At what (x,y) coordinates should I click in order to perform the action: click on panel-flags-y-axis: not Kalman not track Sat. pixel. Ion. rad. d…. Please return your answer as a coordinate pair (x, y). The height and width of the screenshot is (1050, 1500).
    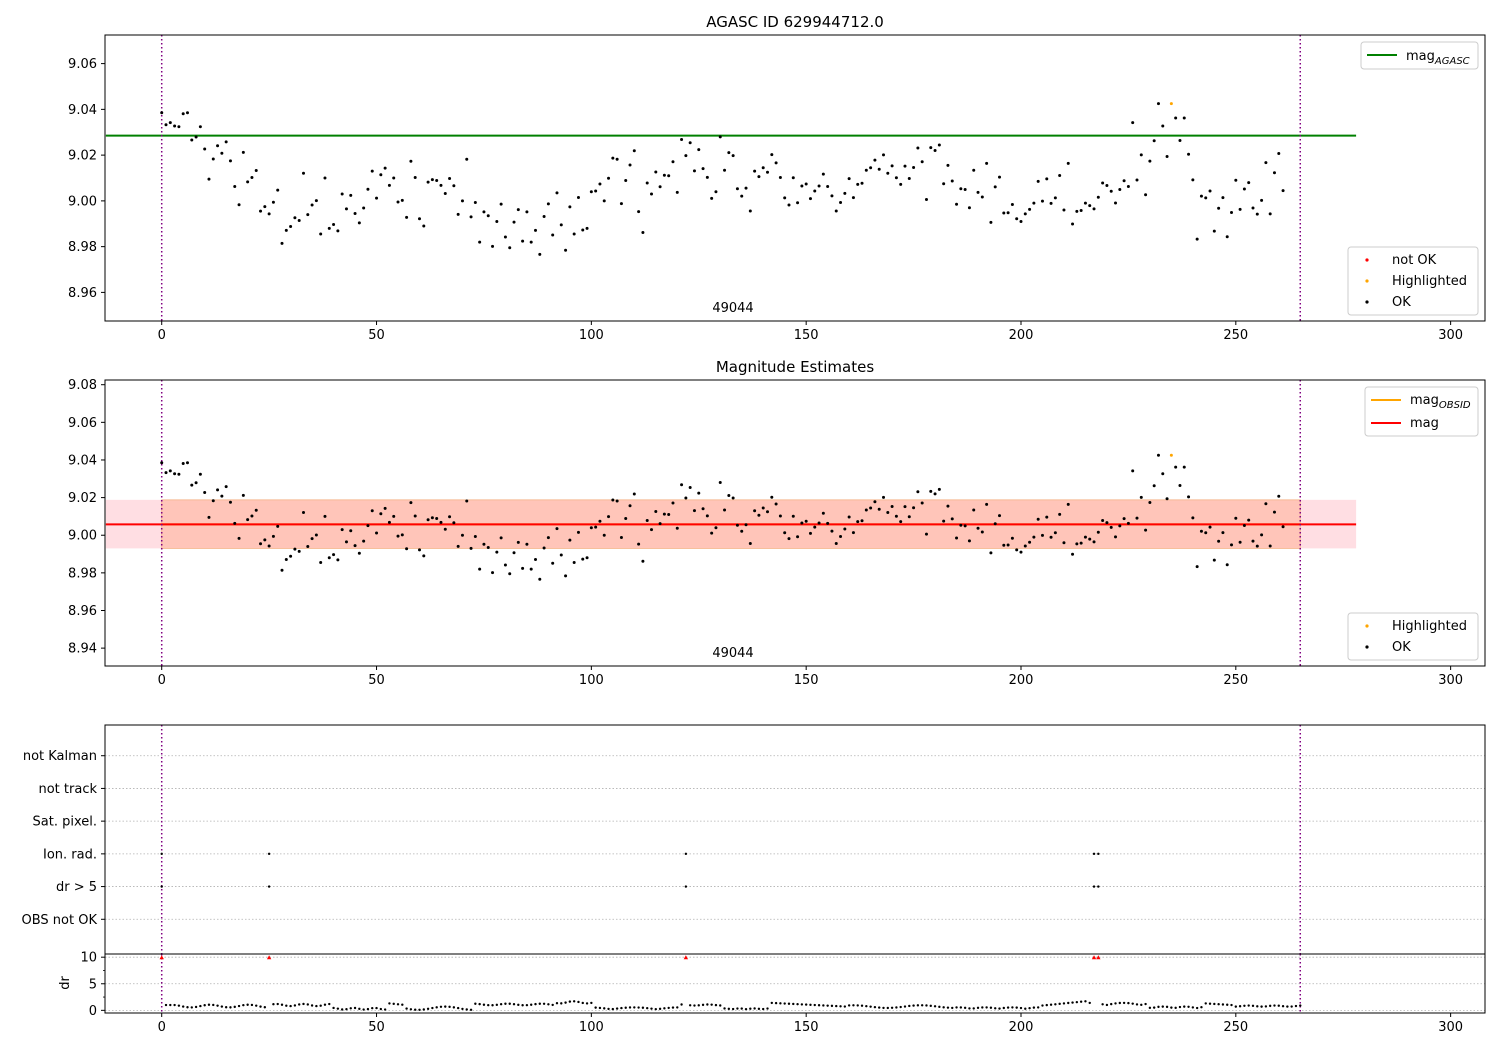
    Looking at the image, I should click on (63, 838).